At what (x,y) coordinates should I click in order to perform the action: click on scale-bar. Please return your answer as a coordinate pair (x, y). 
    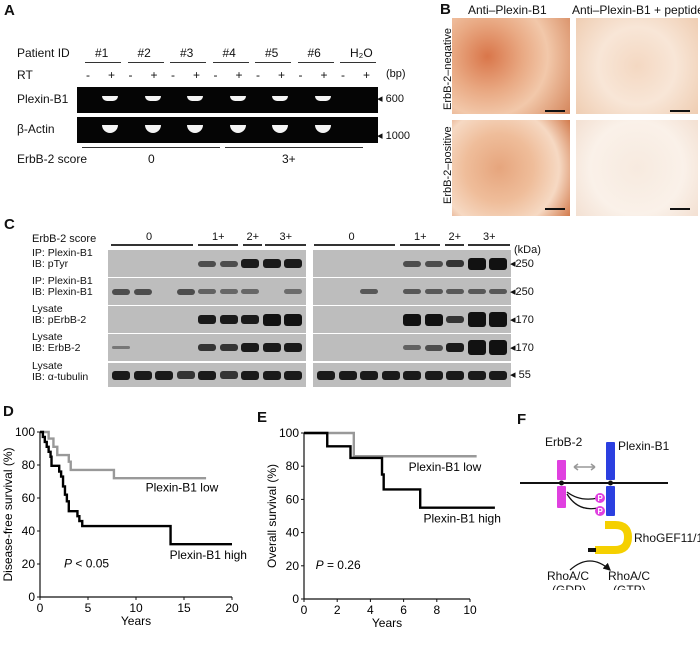
    Looking at the image, I should click on (680, 111).